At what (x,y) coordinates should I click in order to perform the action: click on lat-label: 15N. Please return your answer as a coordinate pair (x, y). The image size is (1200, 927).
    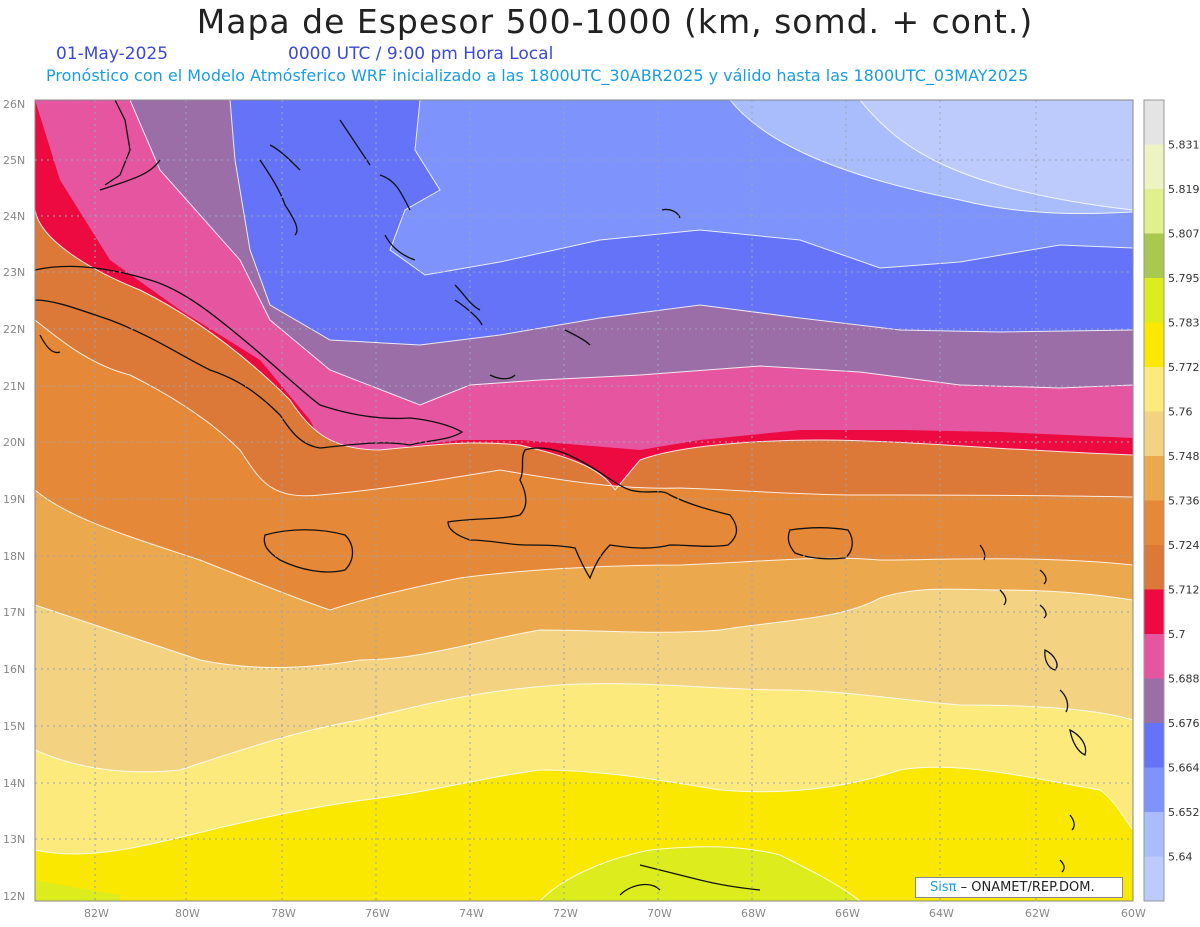
    Looking at the image, I should click on (14, 726).